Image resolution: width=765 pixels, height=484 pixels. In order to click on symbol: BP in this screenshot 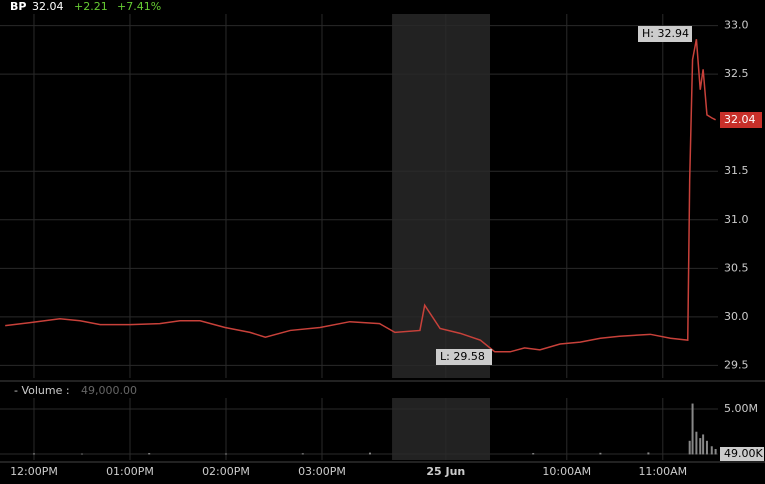, I will do `click(18, 6)`.